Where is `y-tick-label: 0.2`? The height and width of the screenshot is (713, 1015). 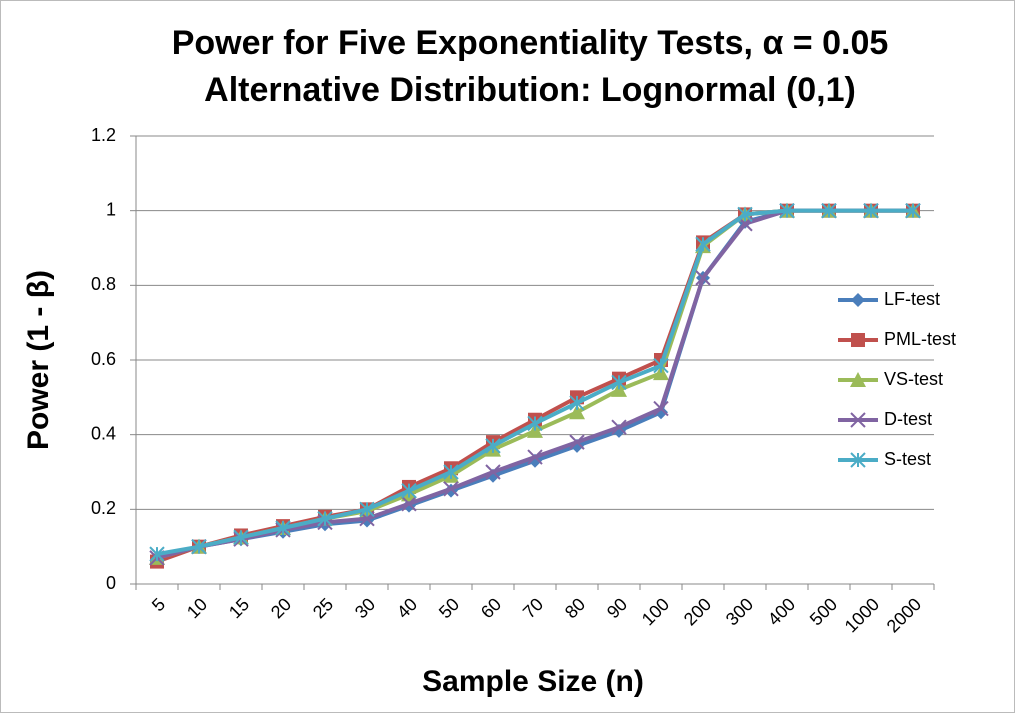 y-tick-label: 0.2 is located at coordinates (103, 508).